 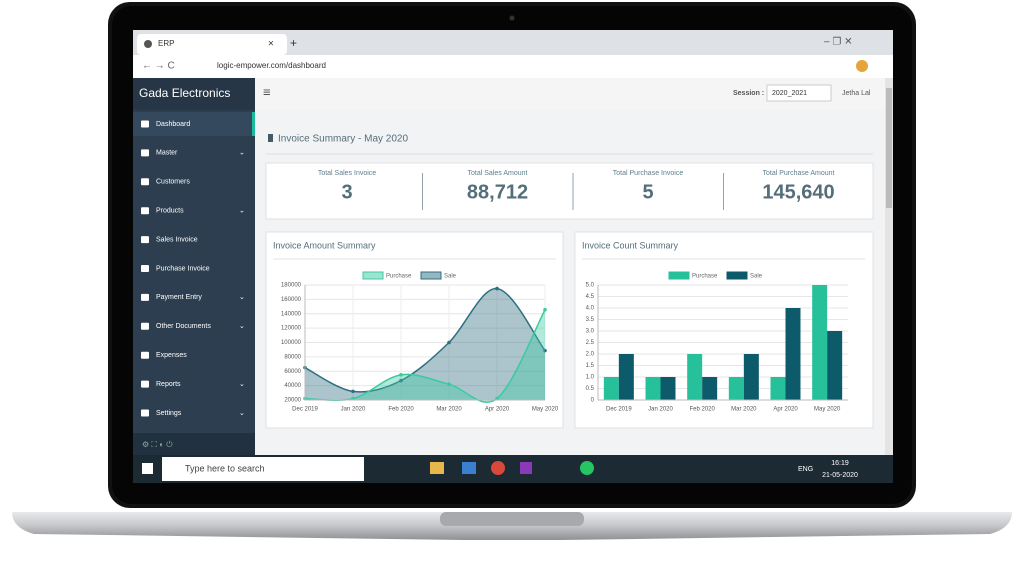 I want to click on scroll-thumb, so click(x=889, y=148).